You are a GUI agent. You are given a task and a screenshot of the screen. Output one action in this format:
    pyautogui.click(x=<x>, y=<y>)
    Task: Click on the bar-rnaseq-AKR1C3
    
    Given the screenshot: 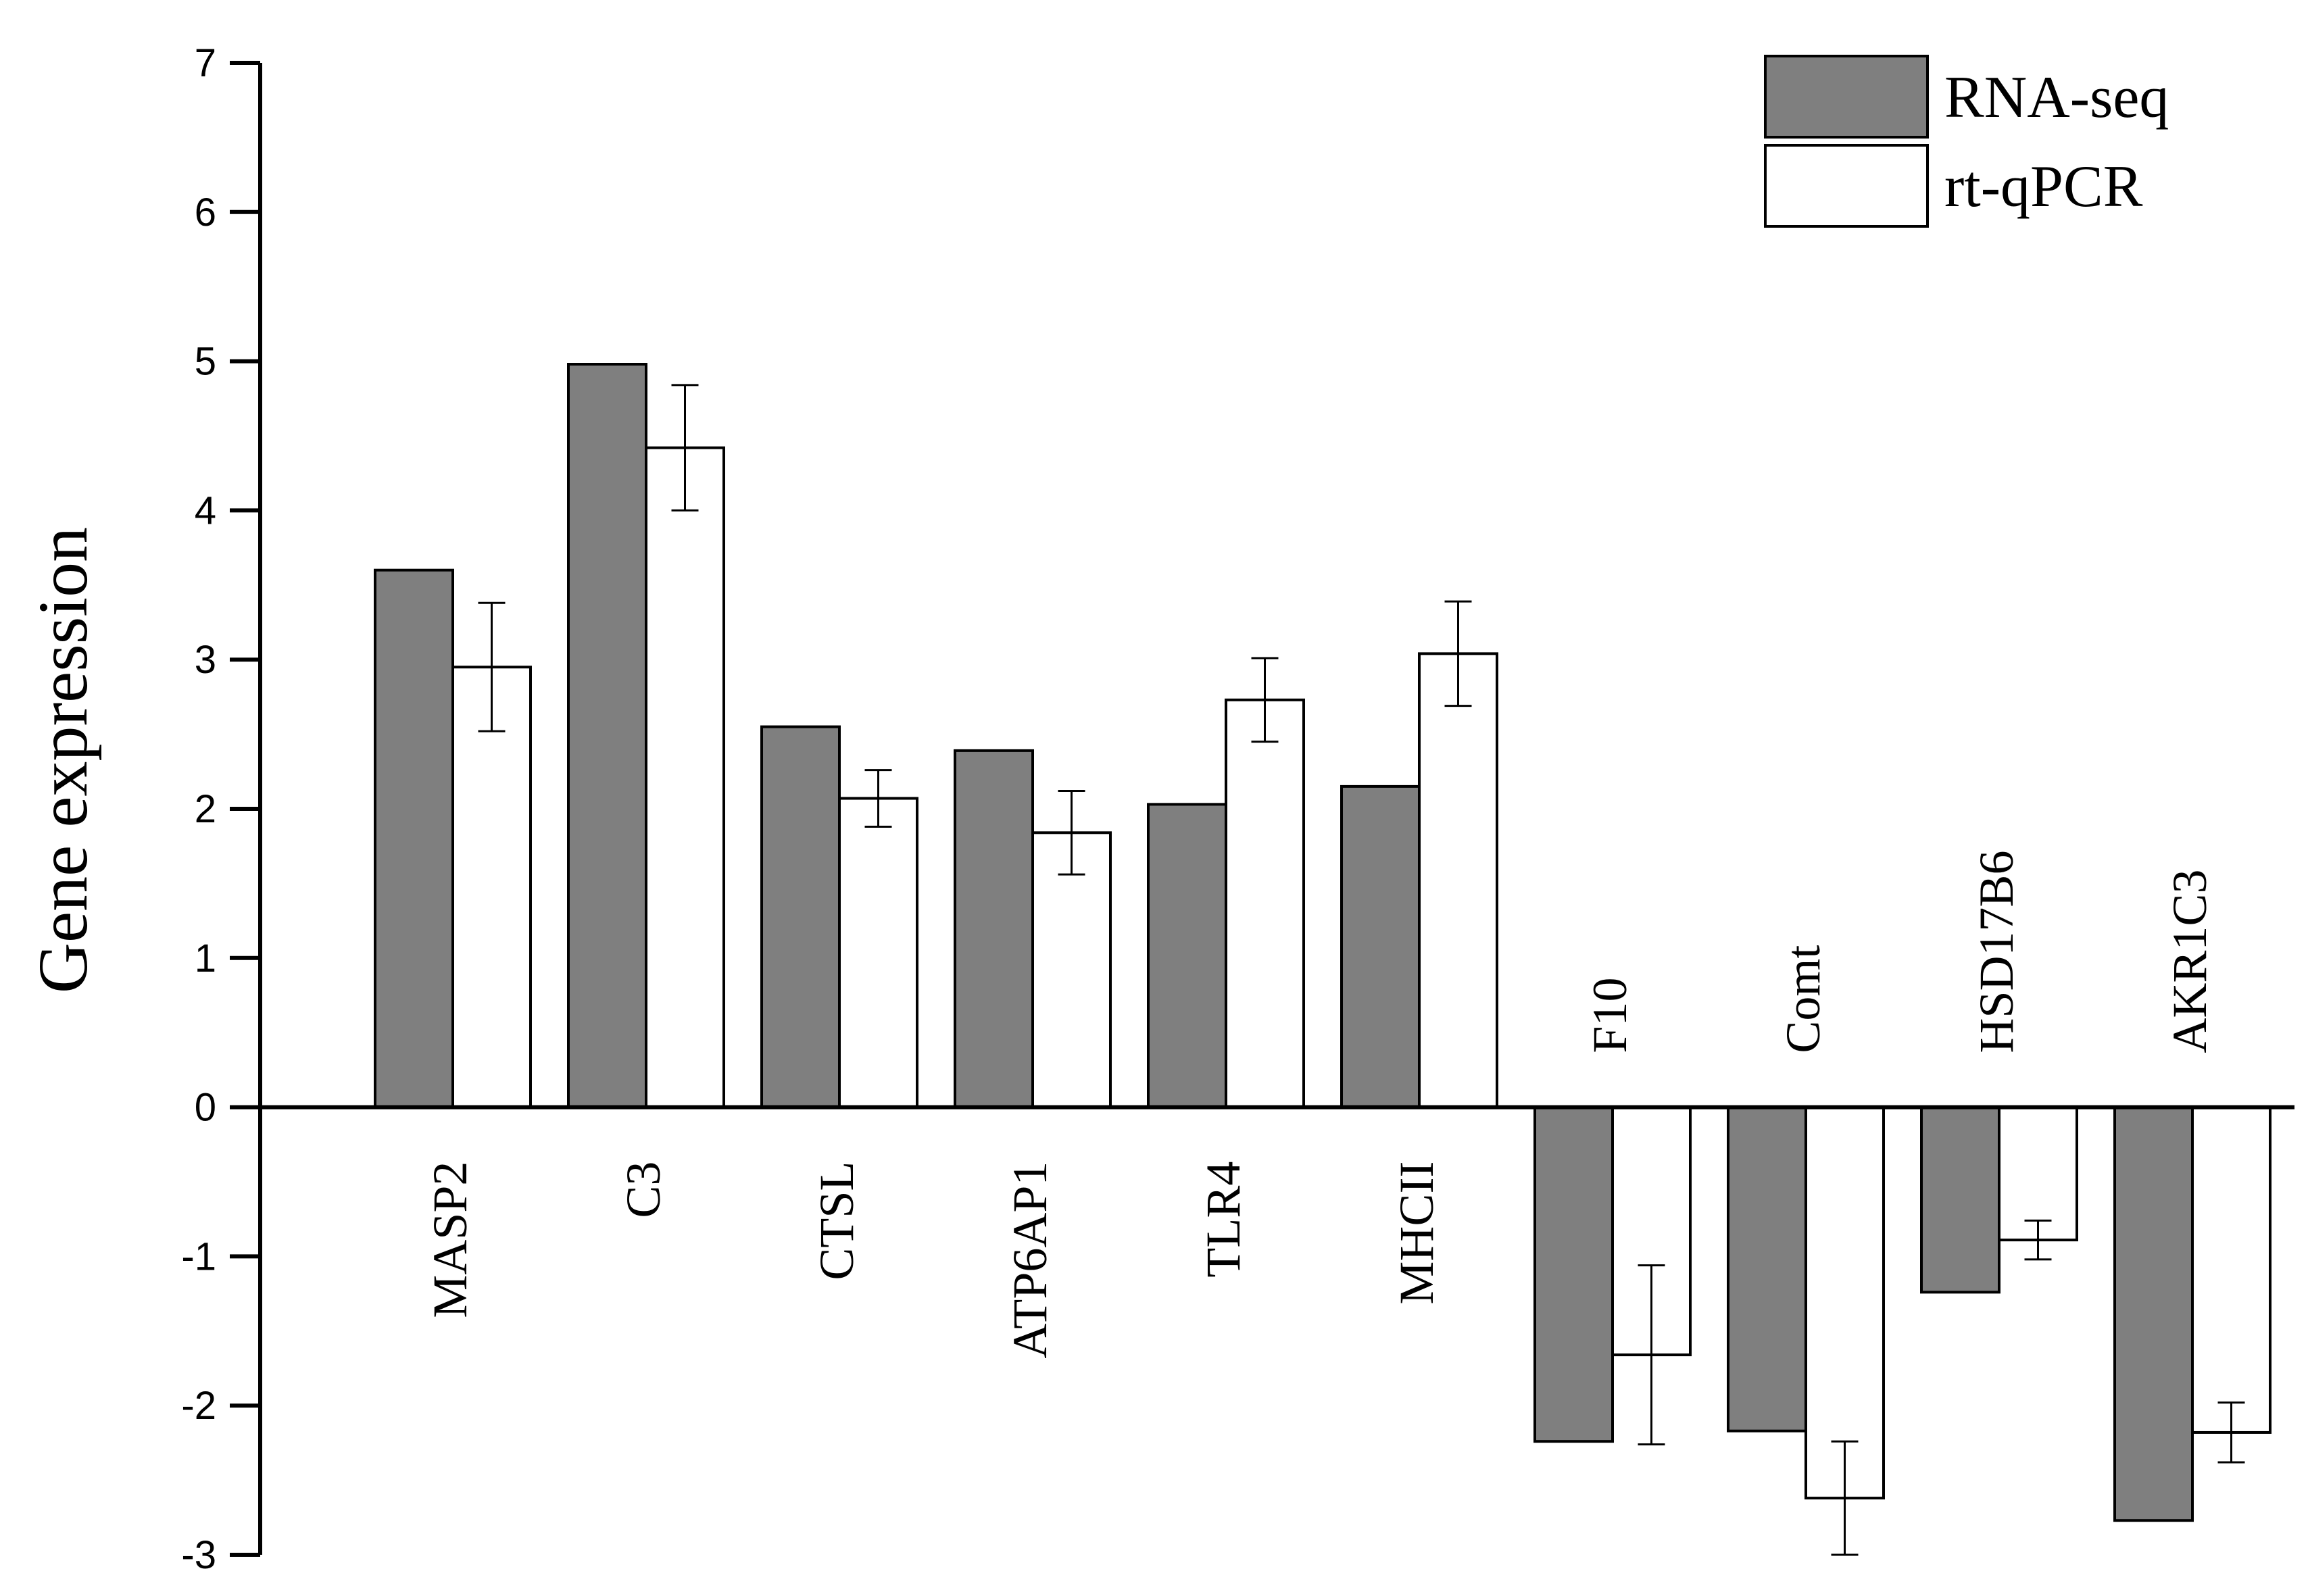 What is the action you would take?
    pyautogui.click(x=2153, y=1314)
    